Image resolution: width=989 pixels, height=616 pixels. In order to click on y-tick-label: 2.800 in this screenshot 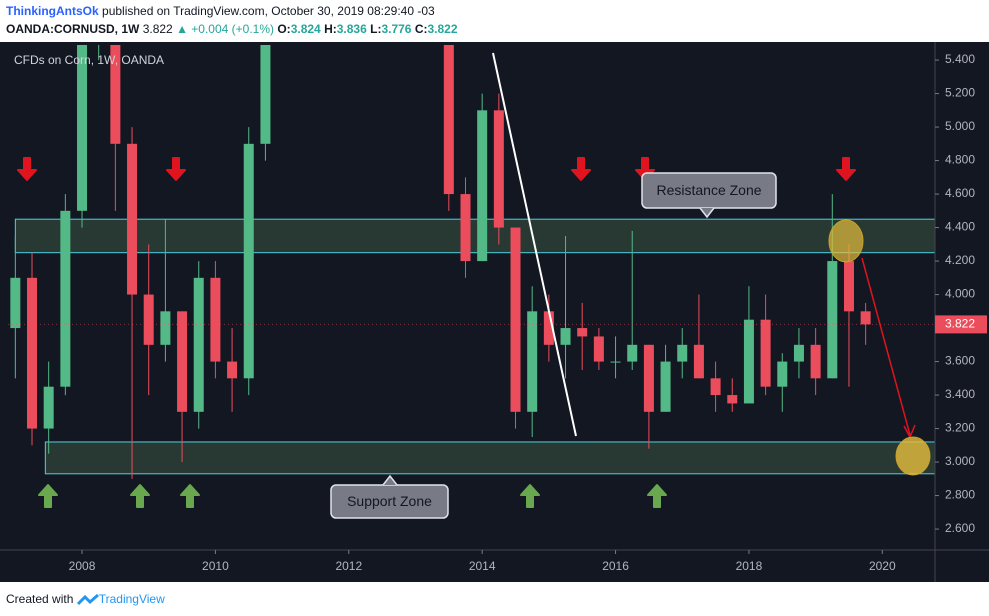, I will do `click(960, 495)`.